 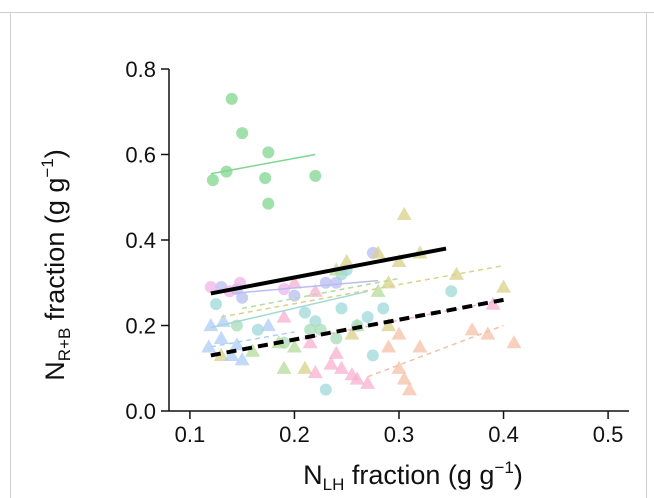 What do you see at coordinates (140, 69) in the screenshot?
I see `y-tick-label-4: 0.8` at bounding box center [140, 69].